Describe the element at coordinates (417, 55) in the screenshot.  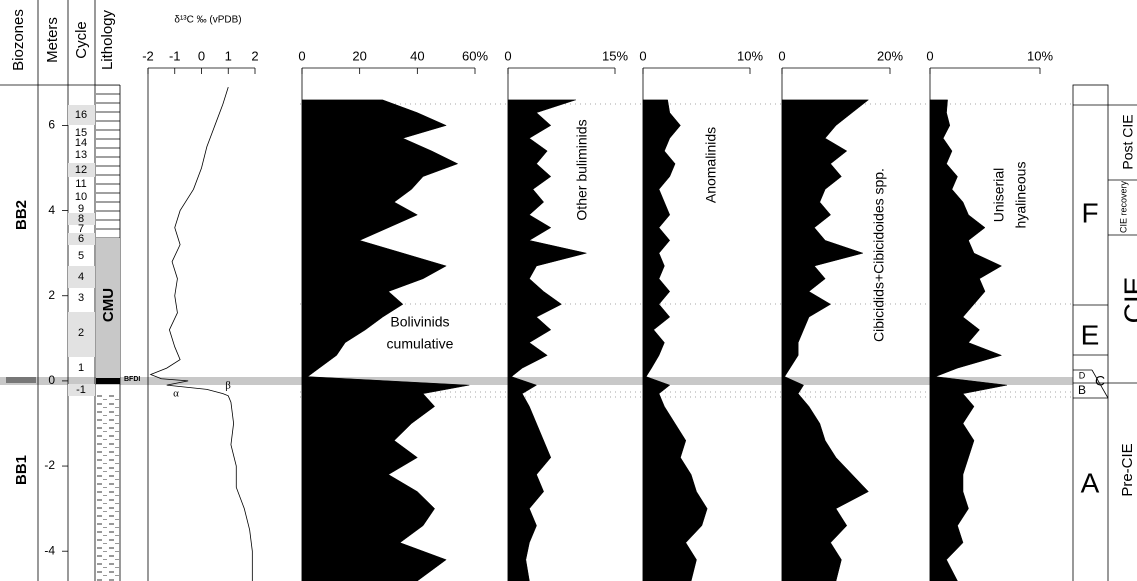
I see `x-tick-label: 40` at that location.